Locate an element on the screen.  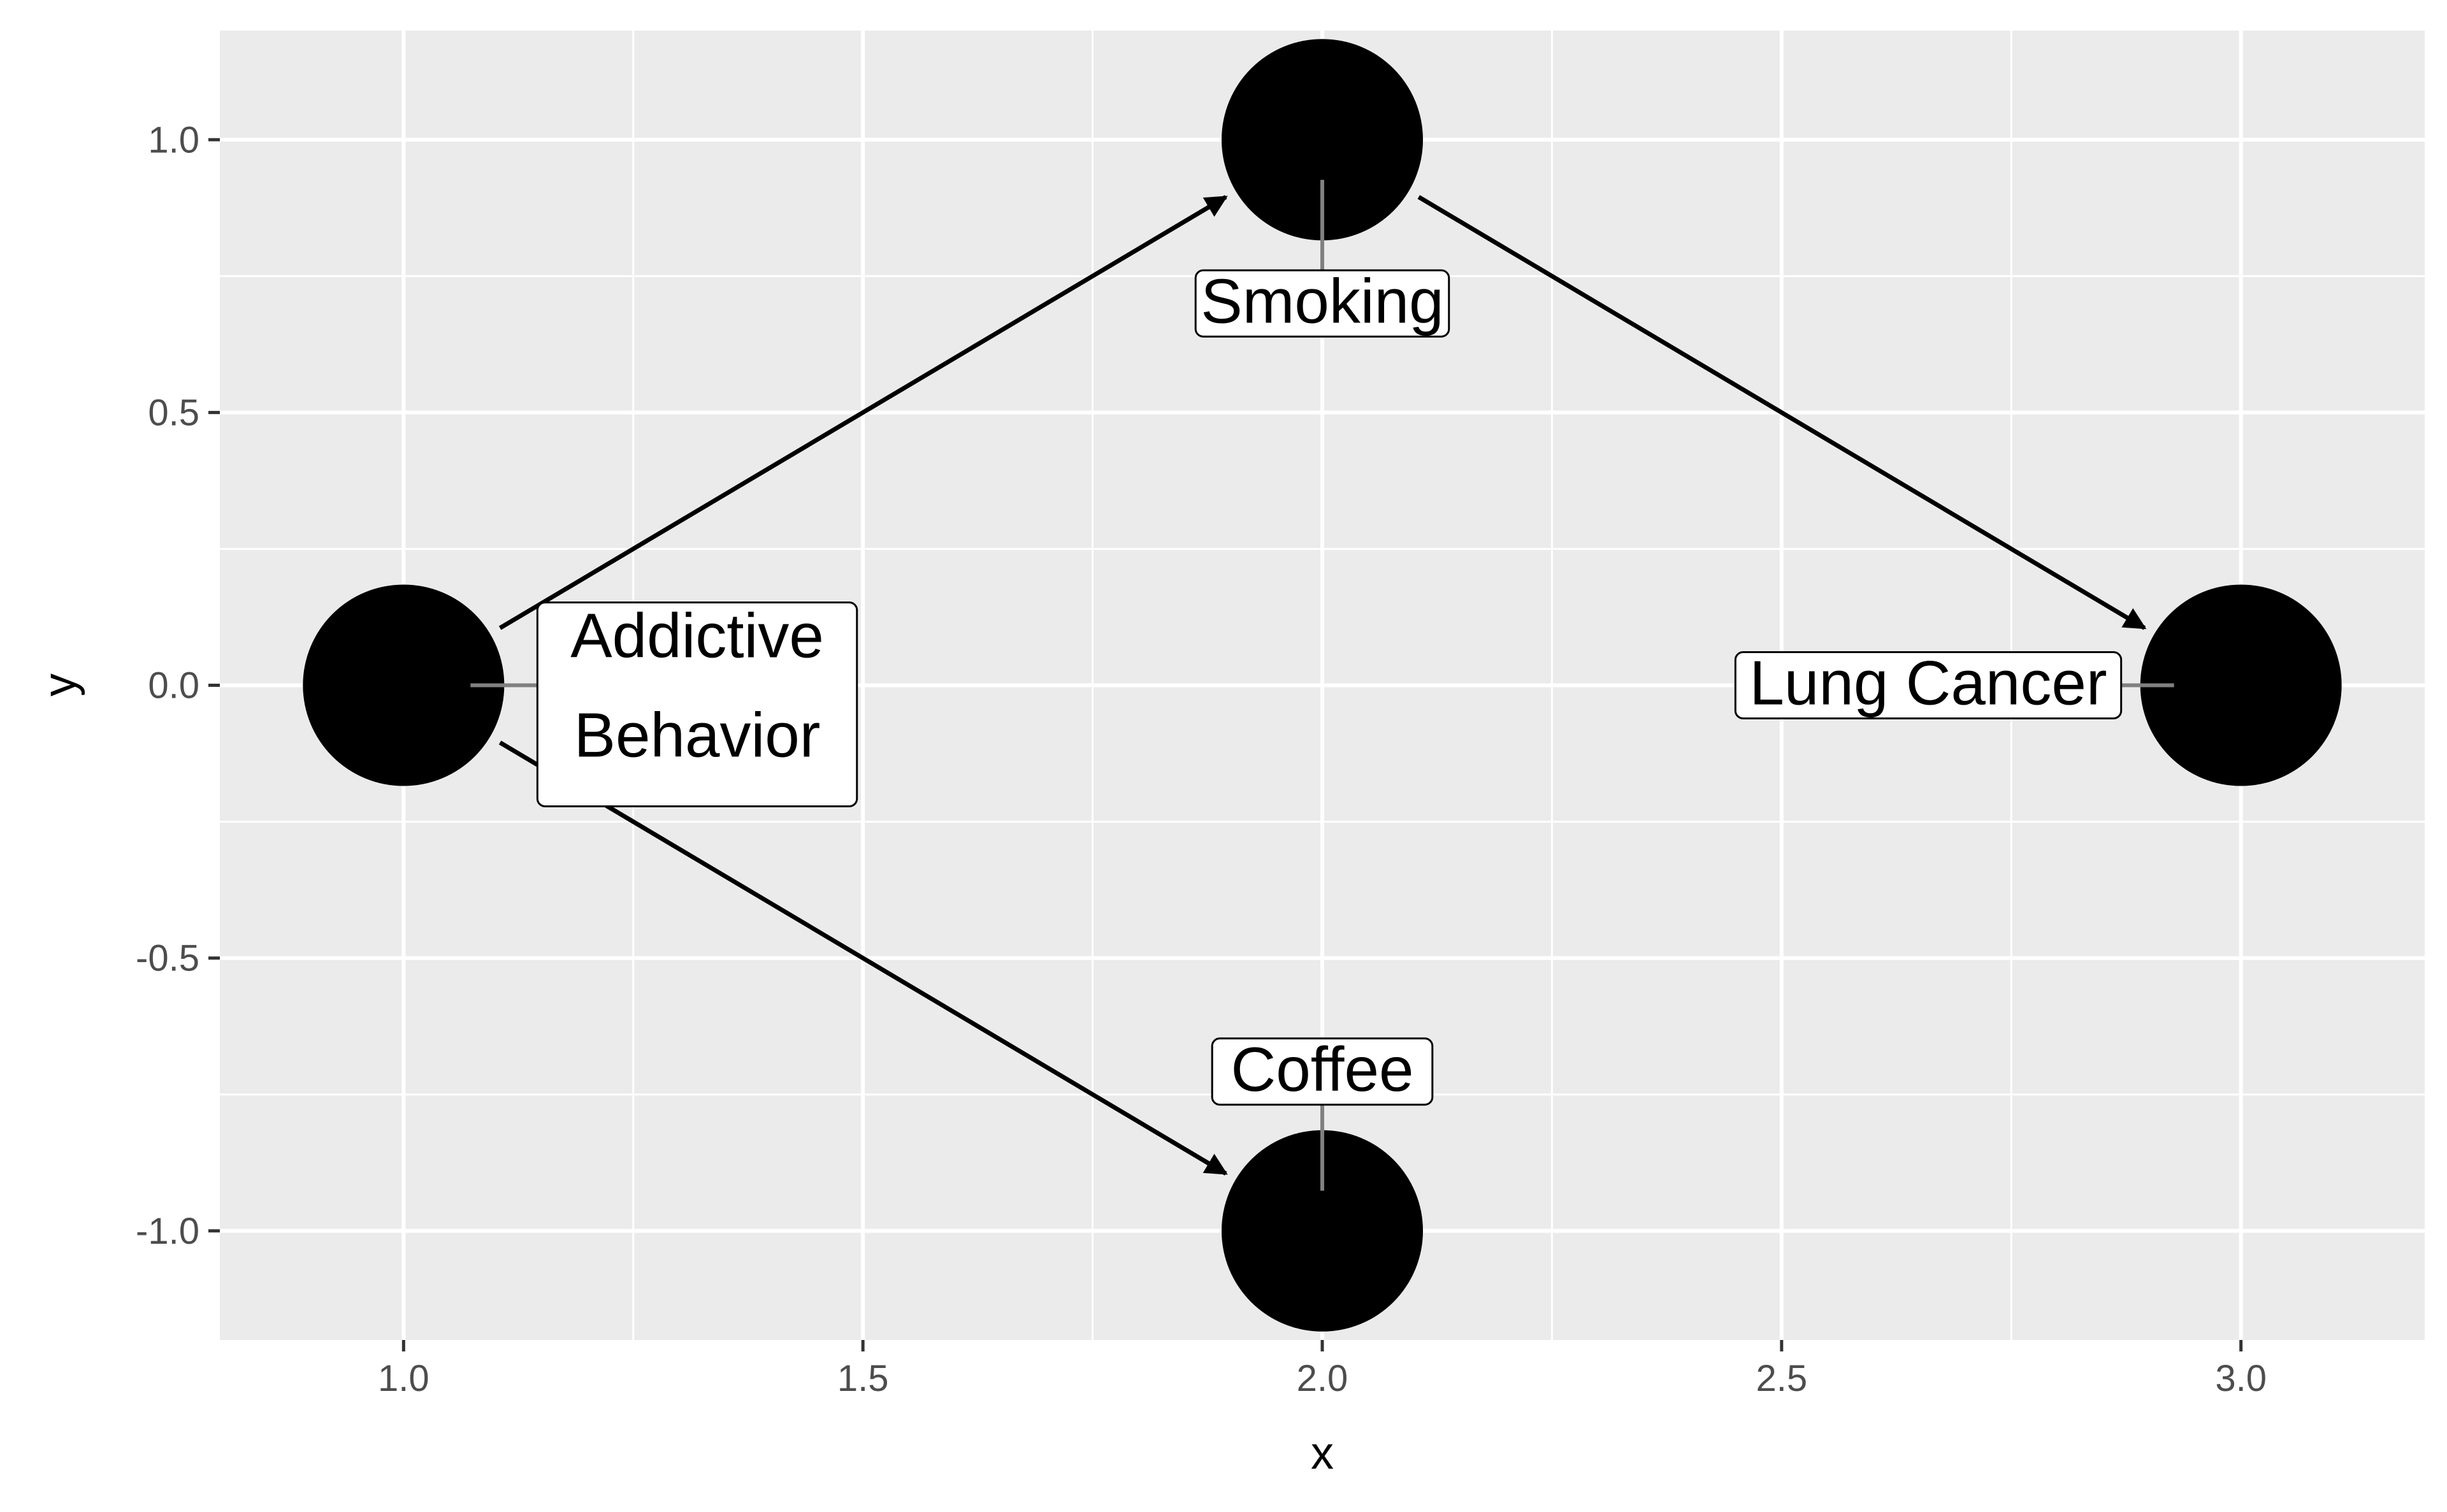
label-box-lung_cancer is located at coordinates (1928, 685).